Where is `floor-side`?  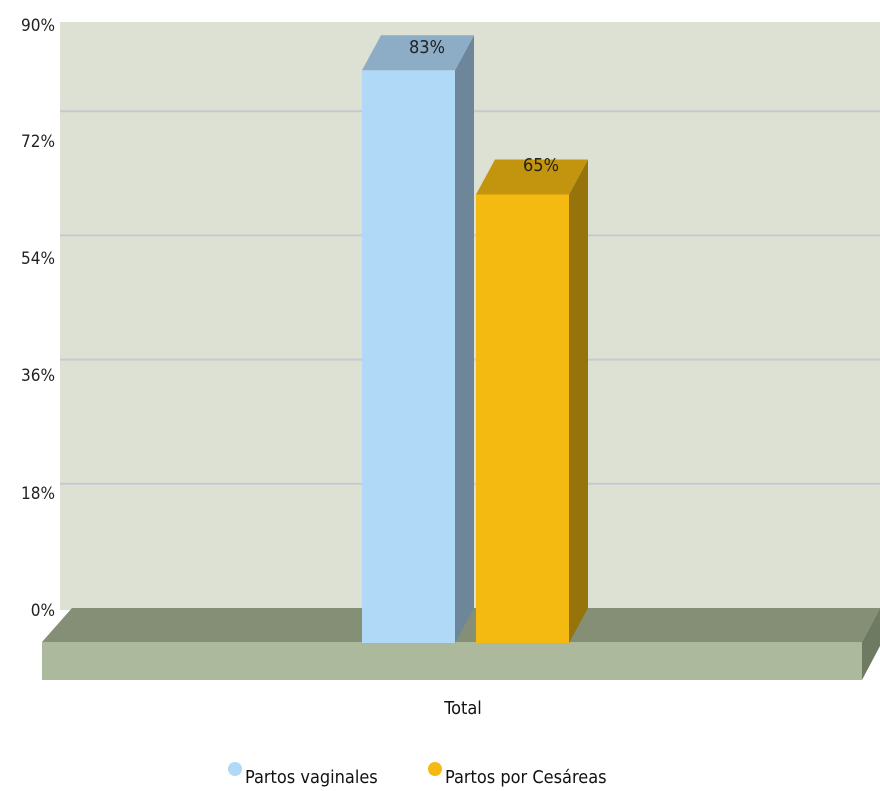
floor-side is located at coordinates (871, 644).